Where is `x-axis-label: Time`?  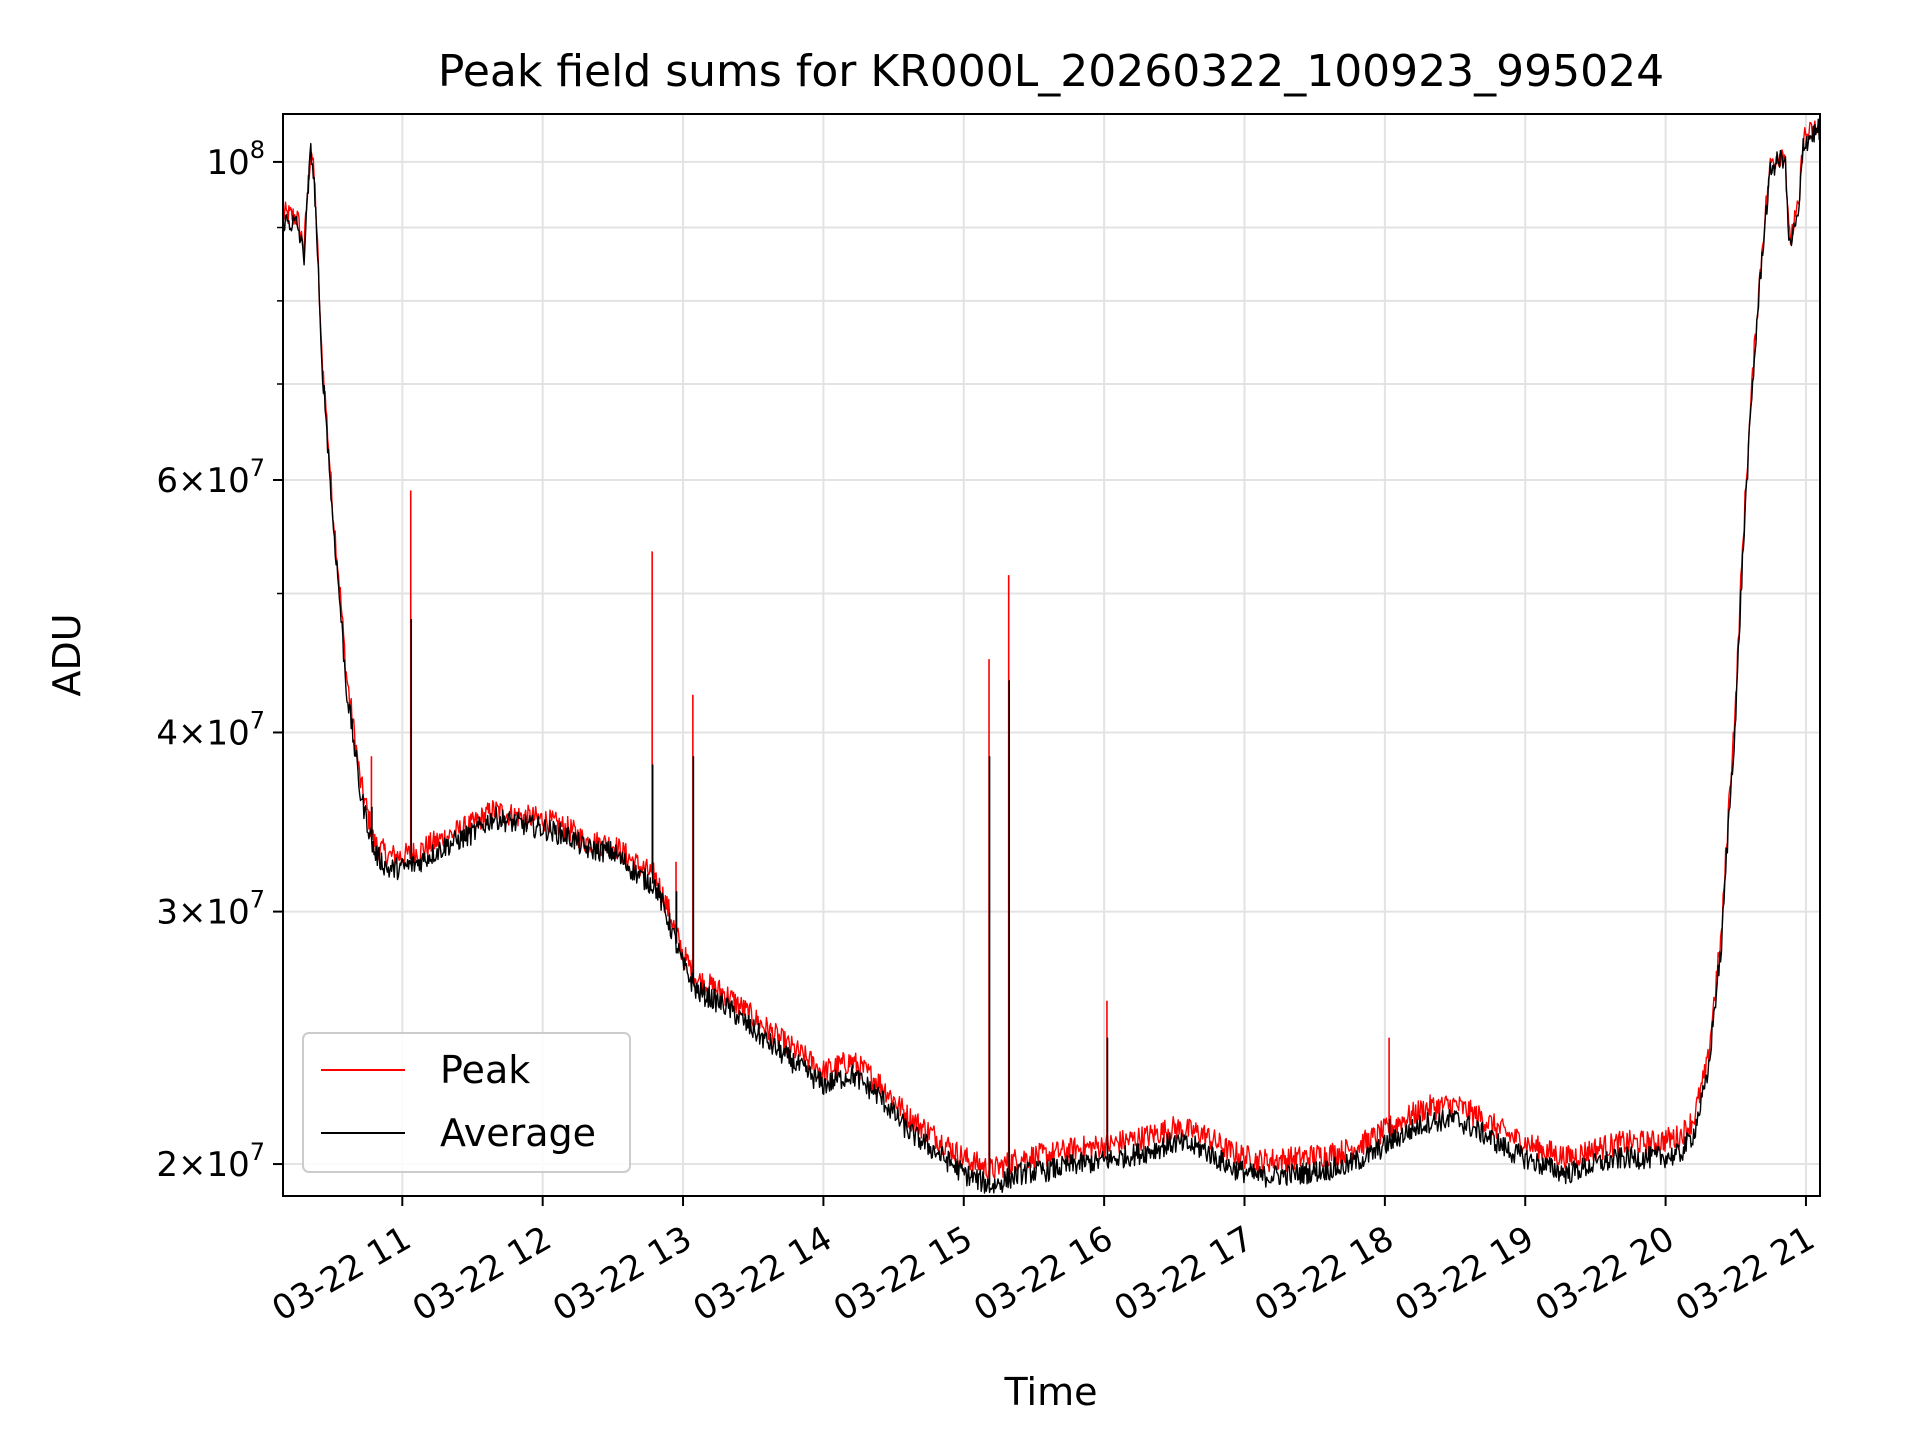
x-axis-label: Time is located at coordinates (1051, 1392).